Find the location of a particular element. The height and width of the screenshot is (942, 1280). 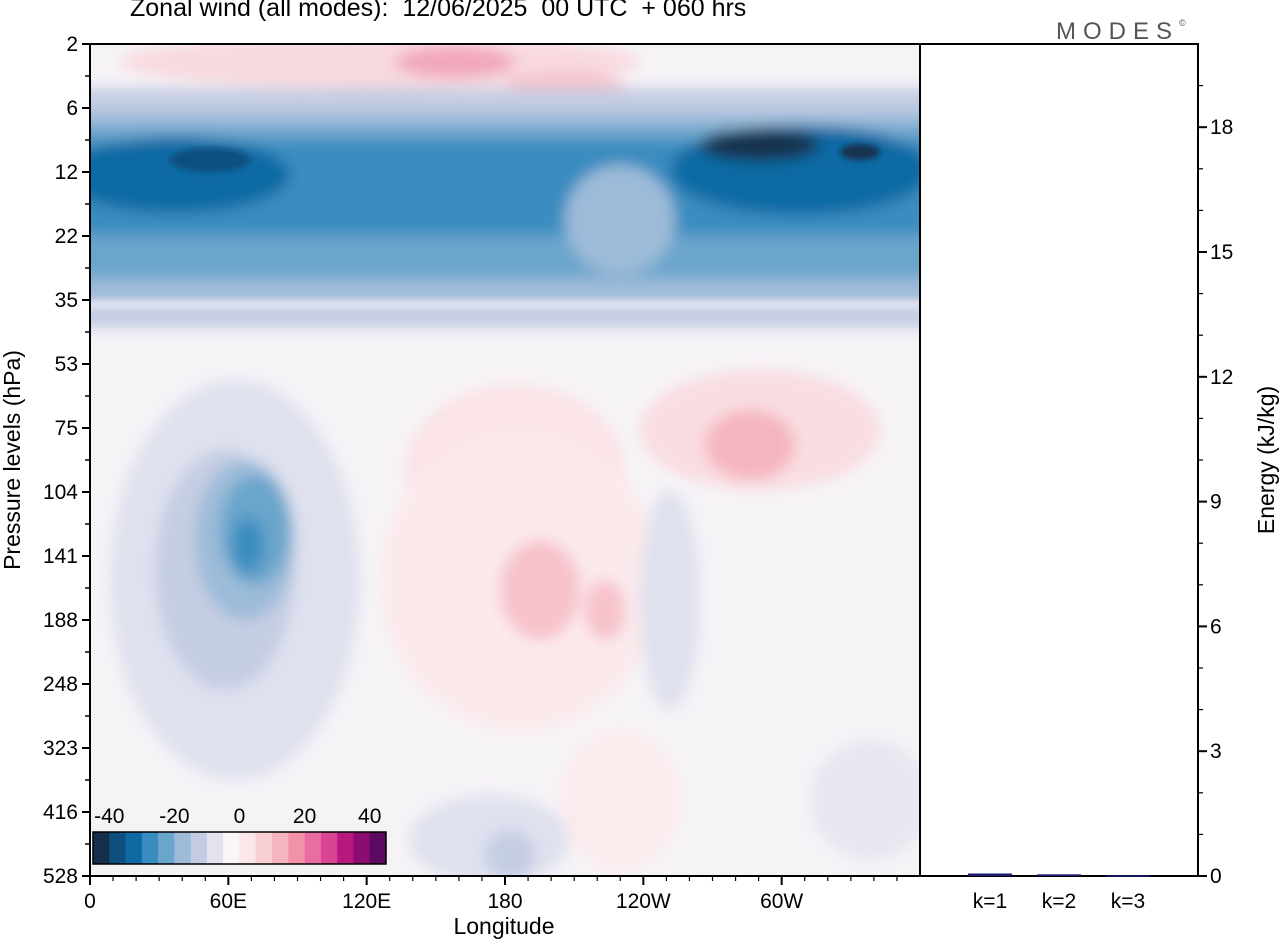

y-tick-label: 323 is located at coordinates (60, 748).